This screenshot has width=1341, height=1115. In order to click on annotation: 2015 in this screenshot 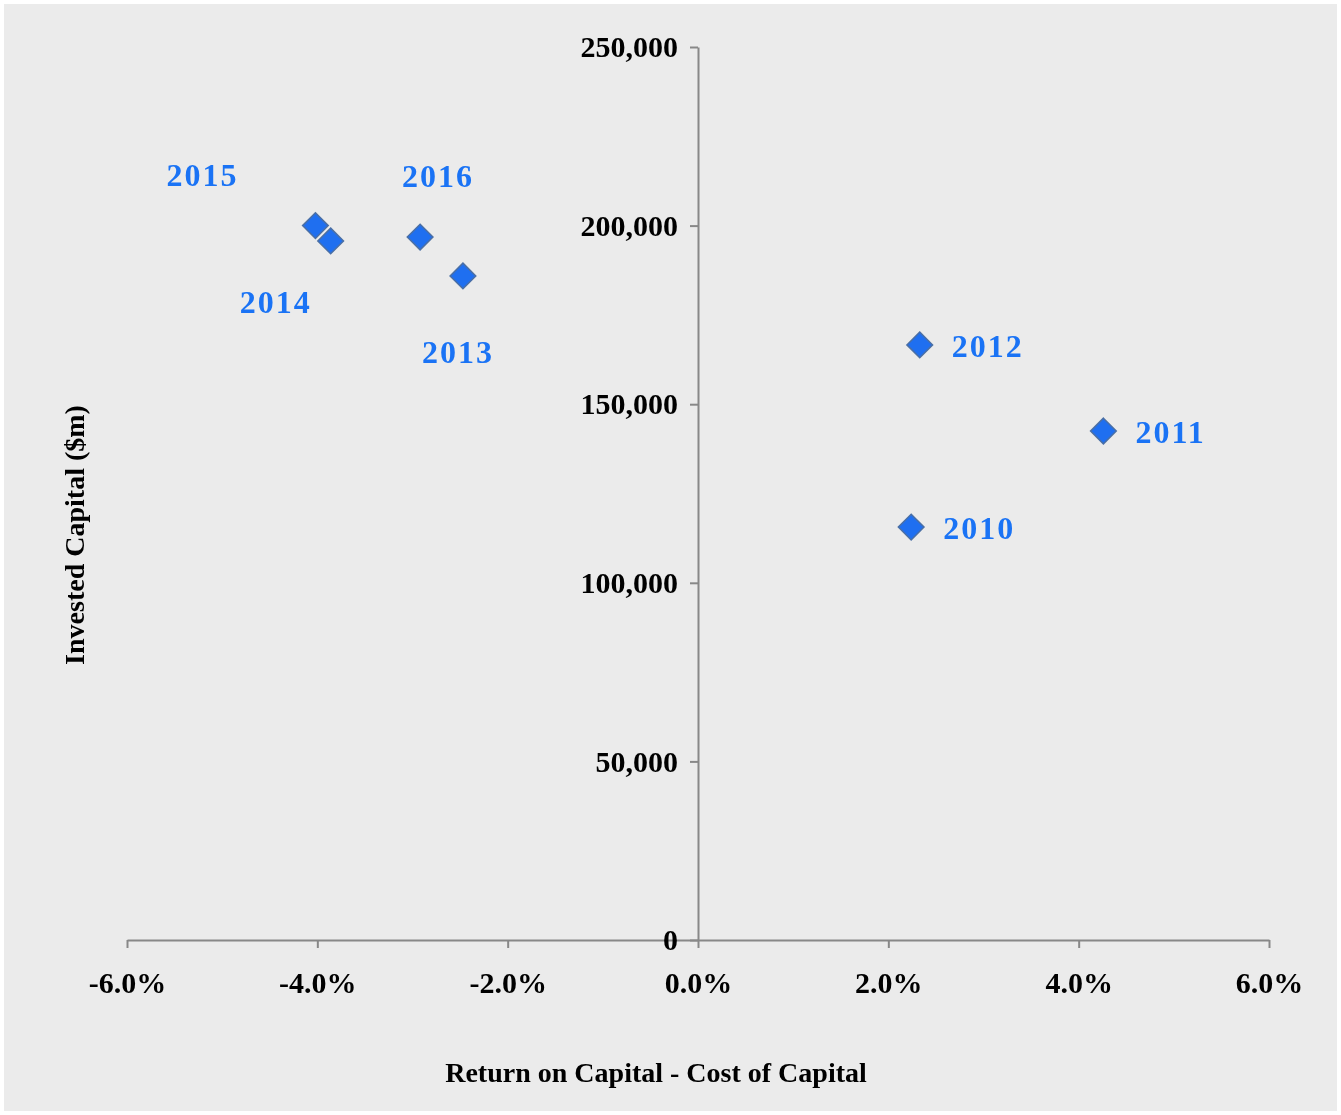, I will do `click(202, 174)`.